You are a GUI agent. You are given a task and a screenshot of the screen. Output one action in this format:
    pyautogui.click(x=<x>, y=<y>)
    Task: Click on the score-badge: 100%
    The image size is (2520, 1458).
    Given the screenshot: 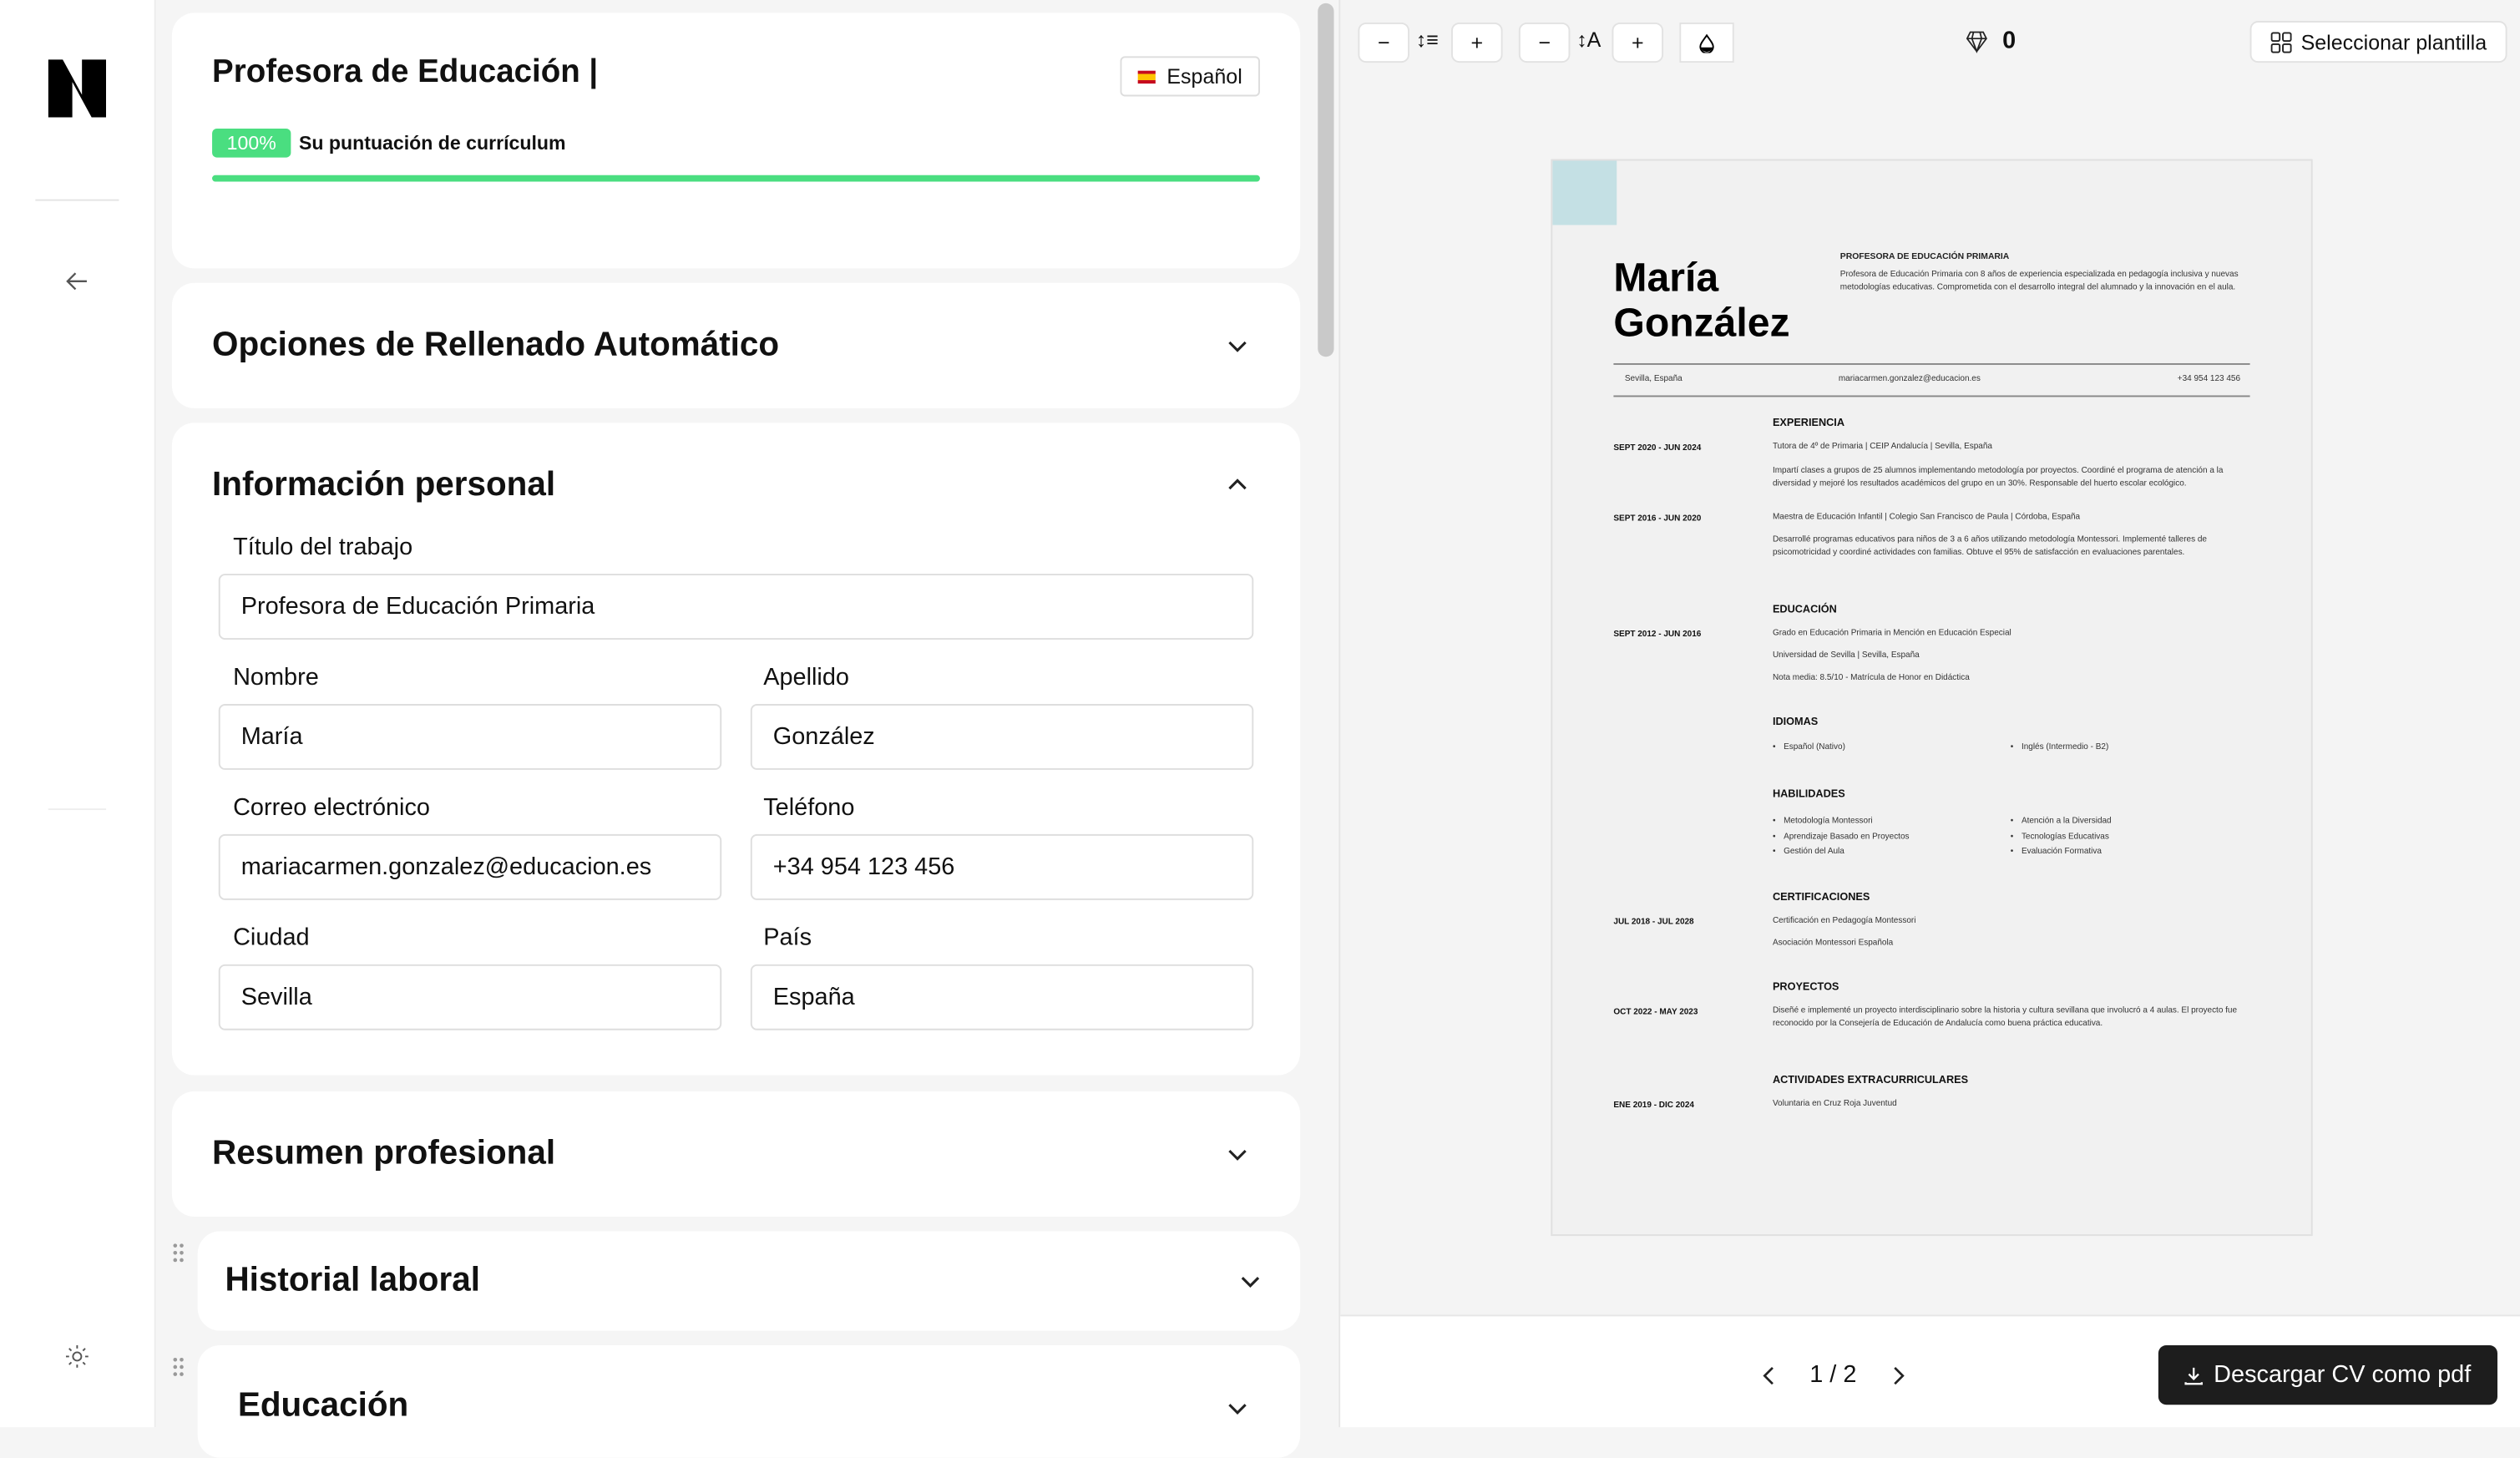 What is the action you would take?
    pyautogui.click(x=251, y=143)
    